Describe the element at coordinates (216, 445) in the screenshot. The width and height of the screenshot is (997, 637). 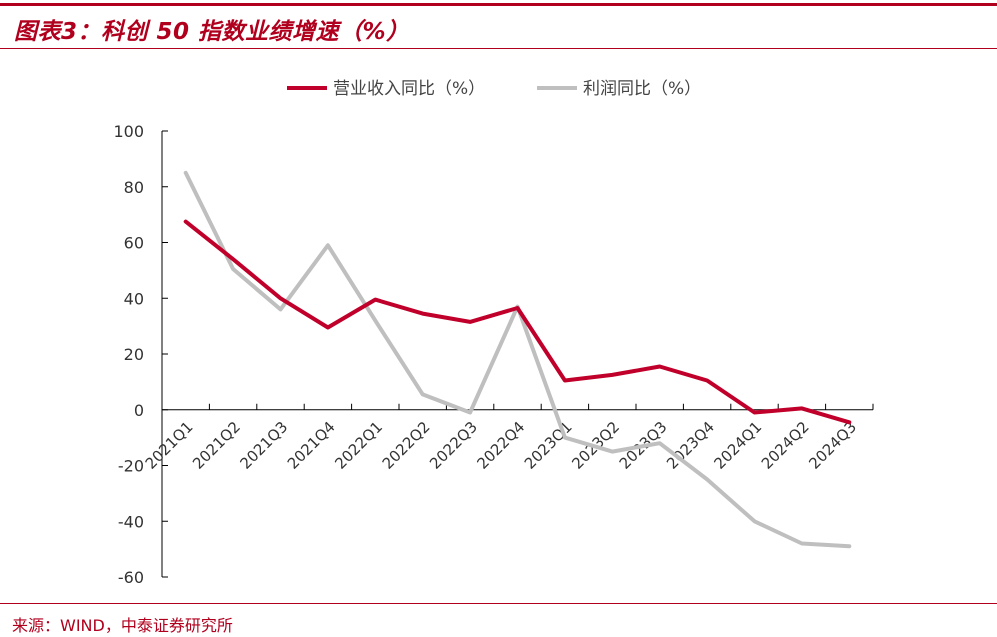
I see `x-tick-label: 2021Q2` at that location.